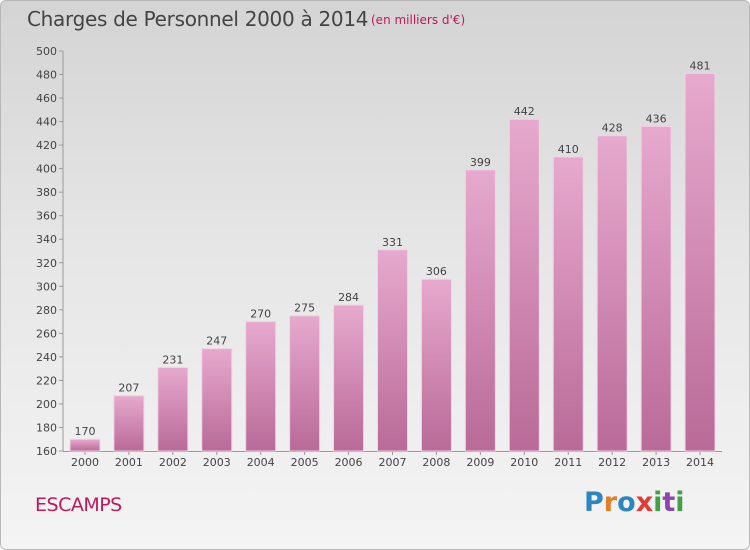 This screenshot has height=550, width=750. What do you see at coordinates (84, 431) in the screenshot?
I see `bar-value-label: 170` at bounding box center [84, 431].